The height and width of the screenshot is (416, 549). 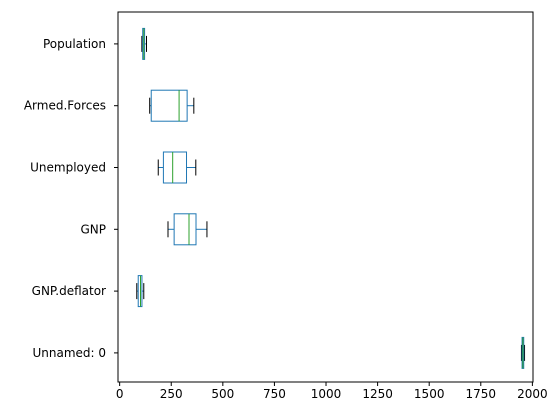 What do you see at coordinates (93, 229) in the screenshot?
I see `y-tick-label: GNP` at bounding box center [93, 229].